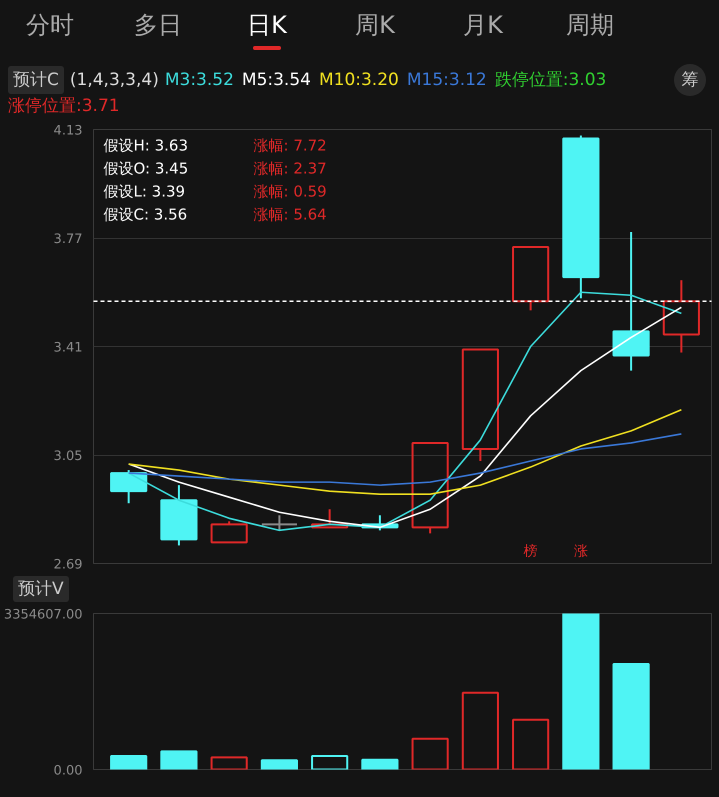 The width and height of the screenshot is (719, 797). Describe the element at coordinates (531, 552) in the screenshot. I see `annotation: 榜` at that location.